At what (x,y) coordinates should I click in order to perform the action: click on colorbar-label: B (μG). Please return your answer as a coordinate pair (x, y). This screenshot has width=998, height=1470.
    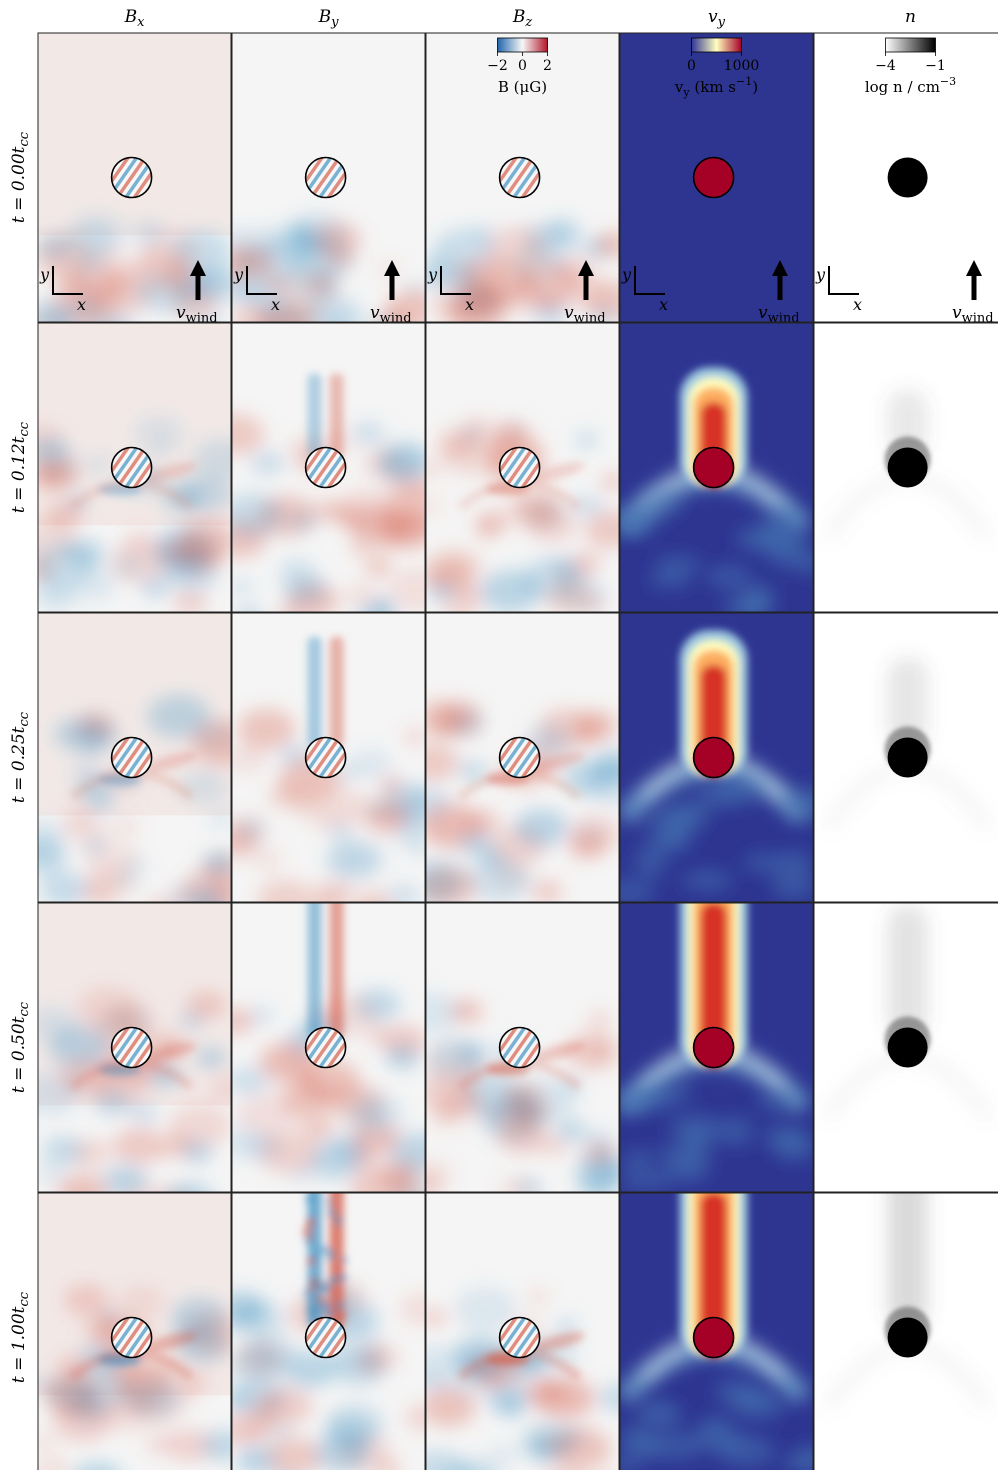
    Looking at the image, I should click on (522, 87).